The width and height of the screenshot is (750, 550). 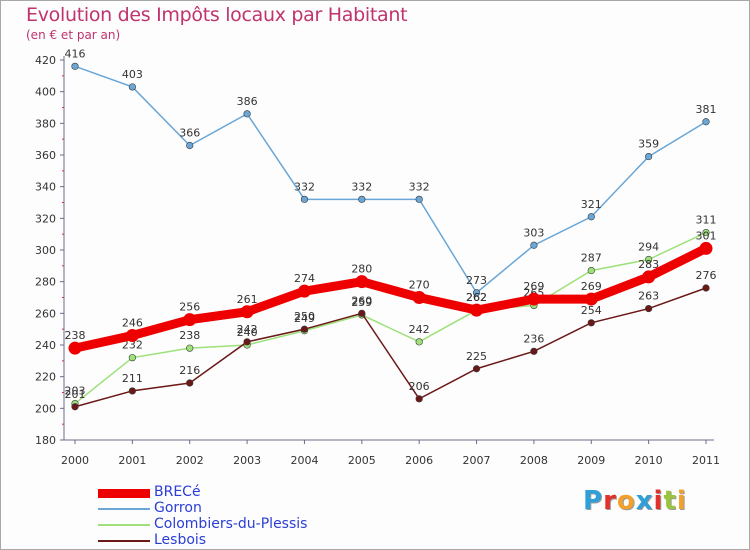 I want to click on legend-label: Lesbois, so click(x=180, y=540).